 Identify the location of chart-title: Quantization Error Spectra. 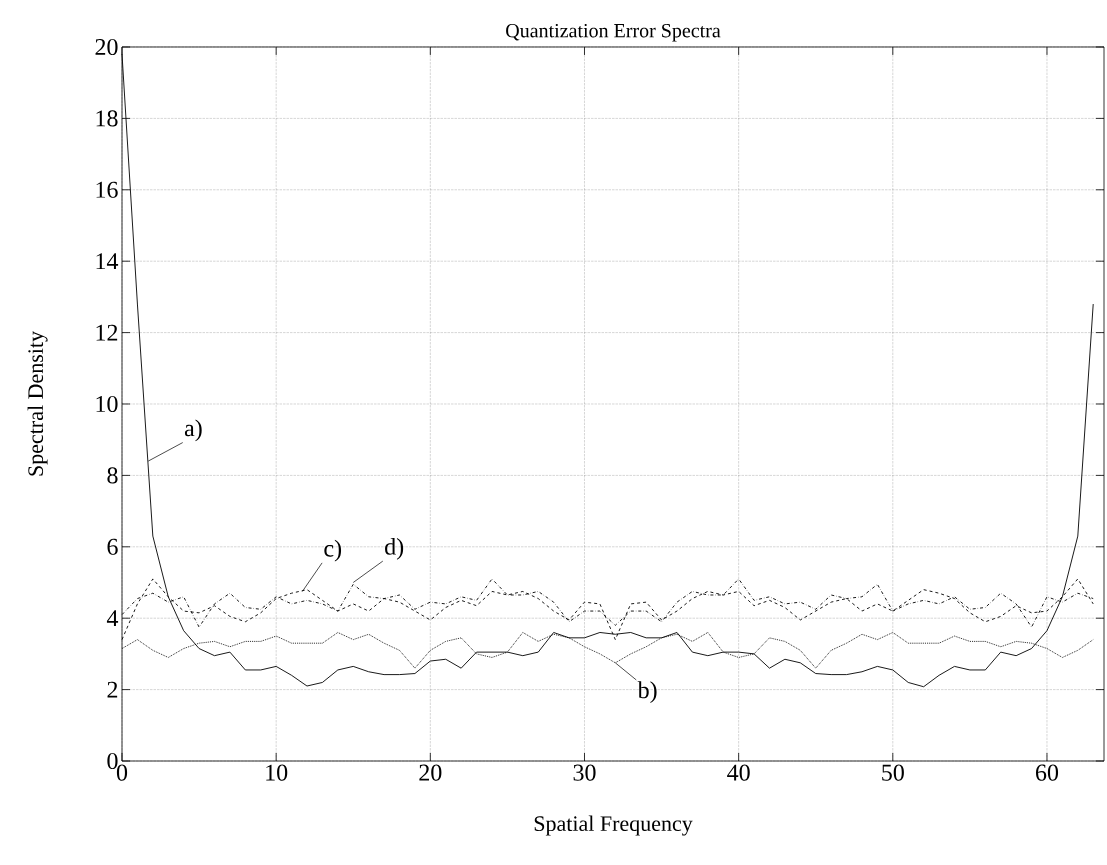
(613, 32).